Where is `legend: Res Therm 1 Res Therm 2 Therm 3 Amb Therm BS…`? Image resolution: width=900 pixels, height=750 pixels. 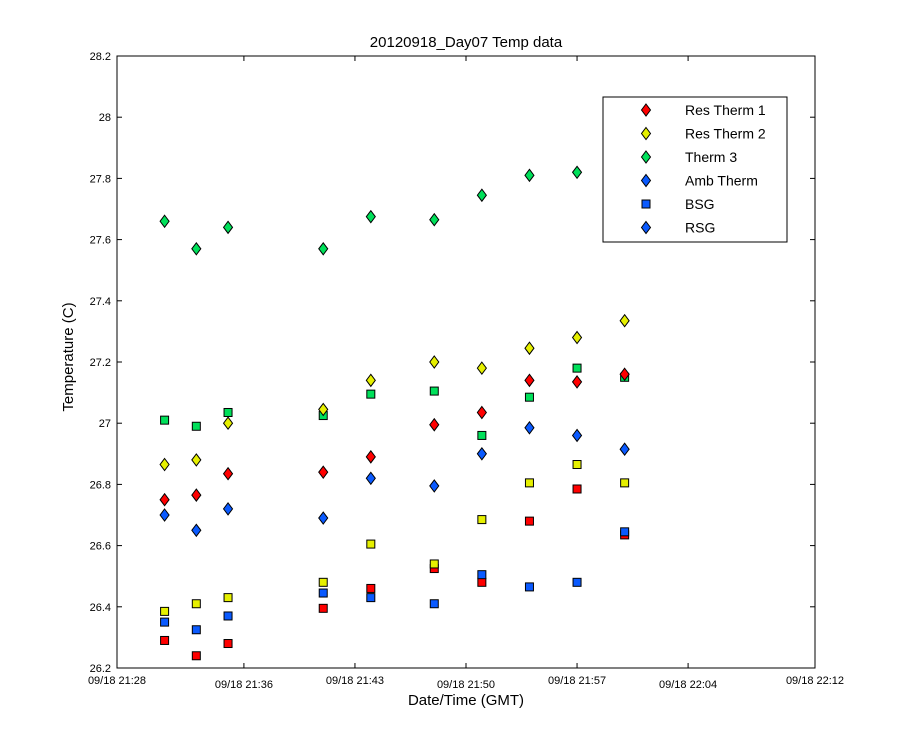
legend: Res Therm 1 Res Therm 2 Therm 3 Amb Therm BS… is located at coordinates (695, 169).